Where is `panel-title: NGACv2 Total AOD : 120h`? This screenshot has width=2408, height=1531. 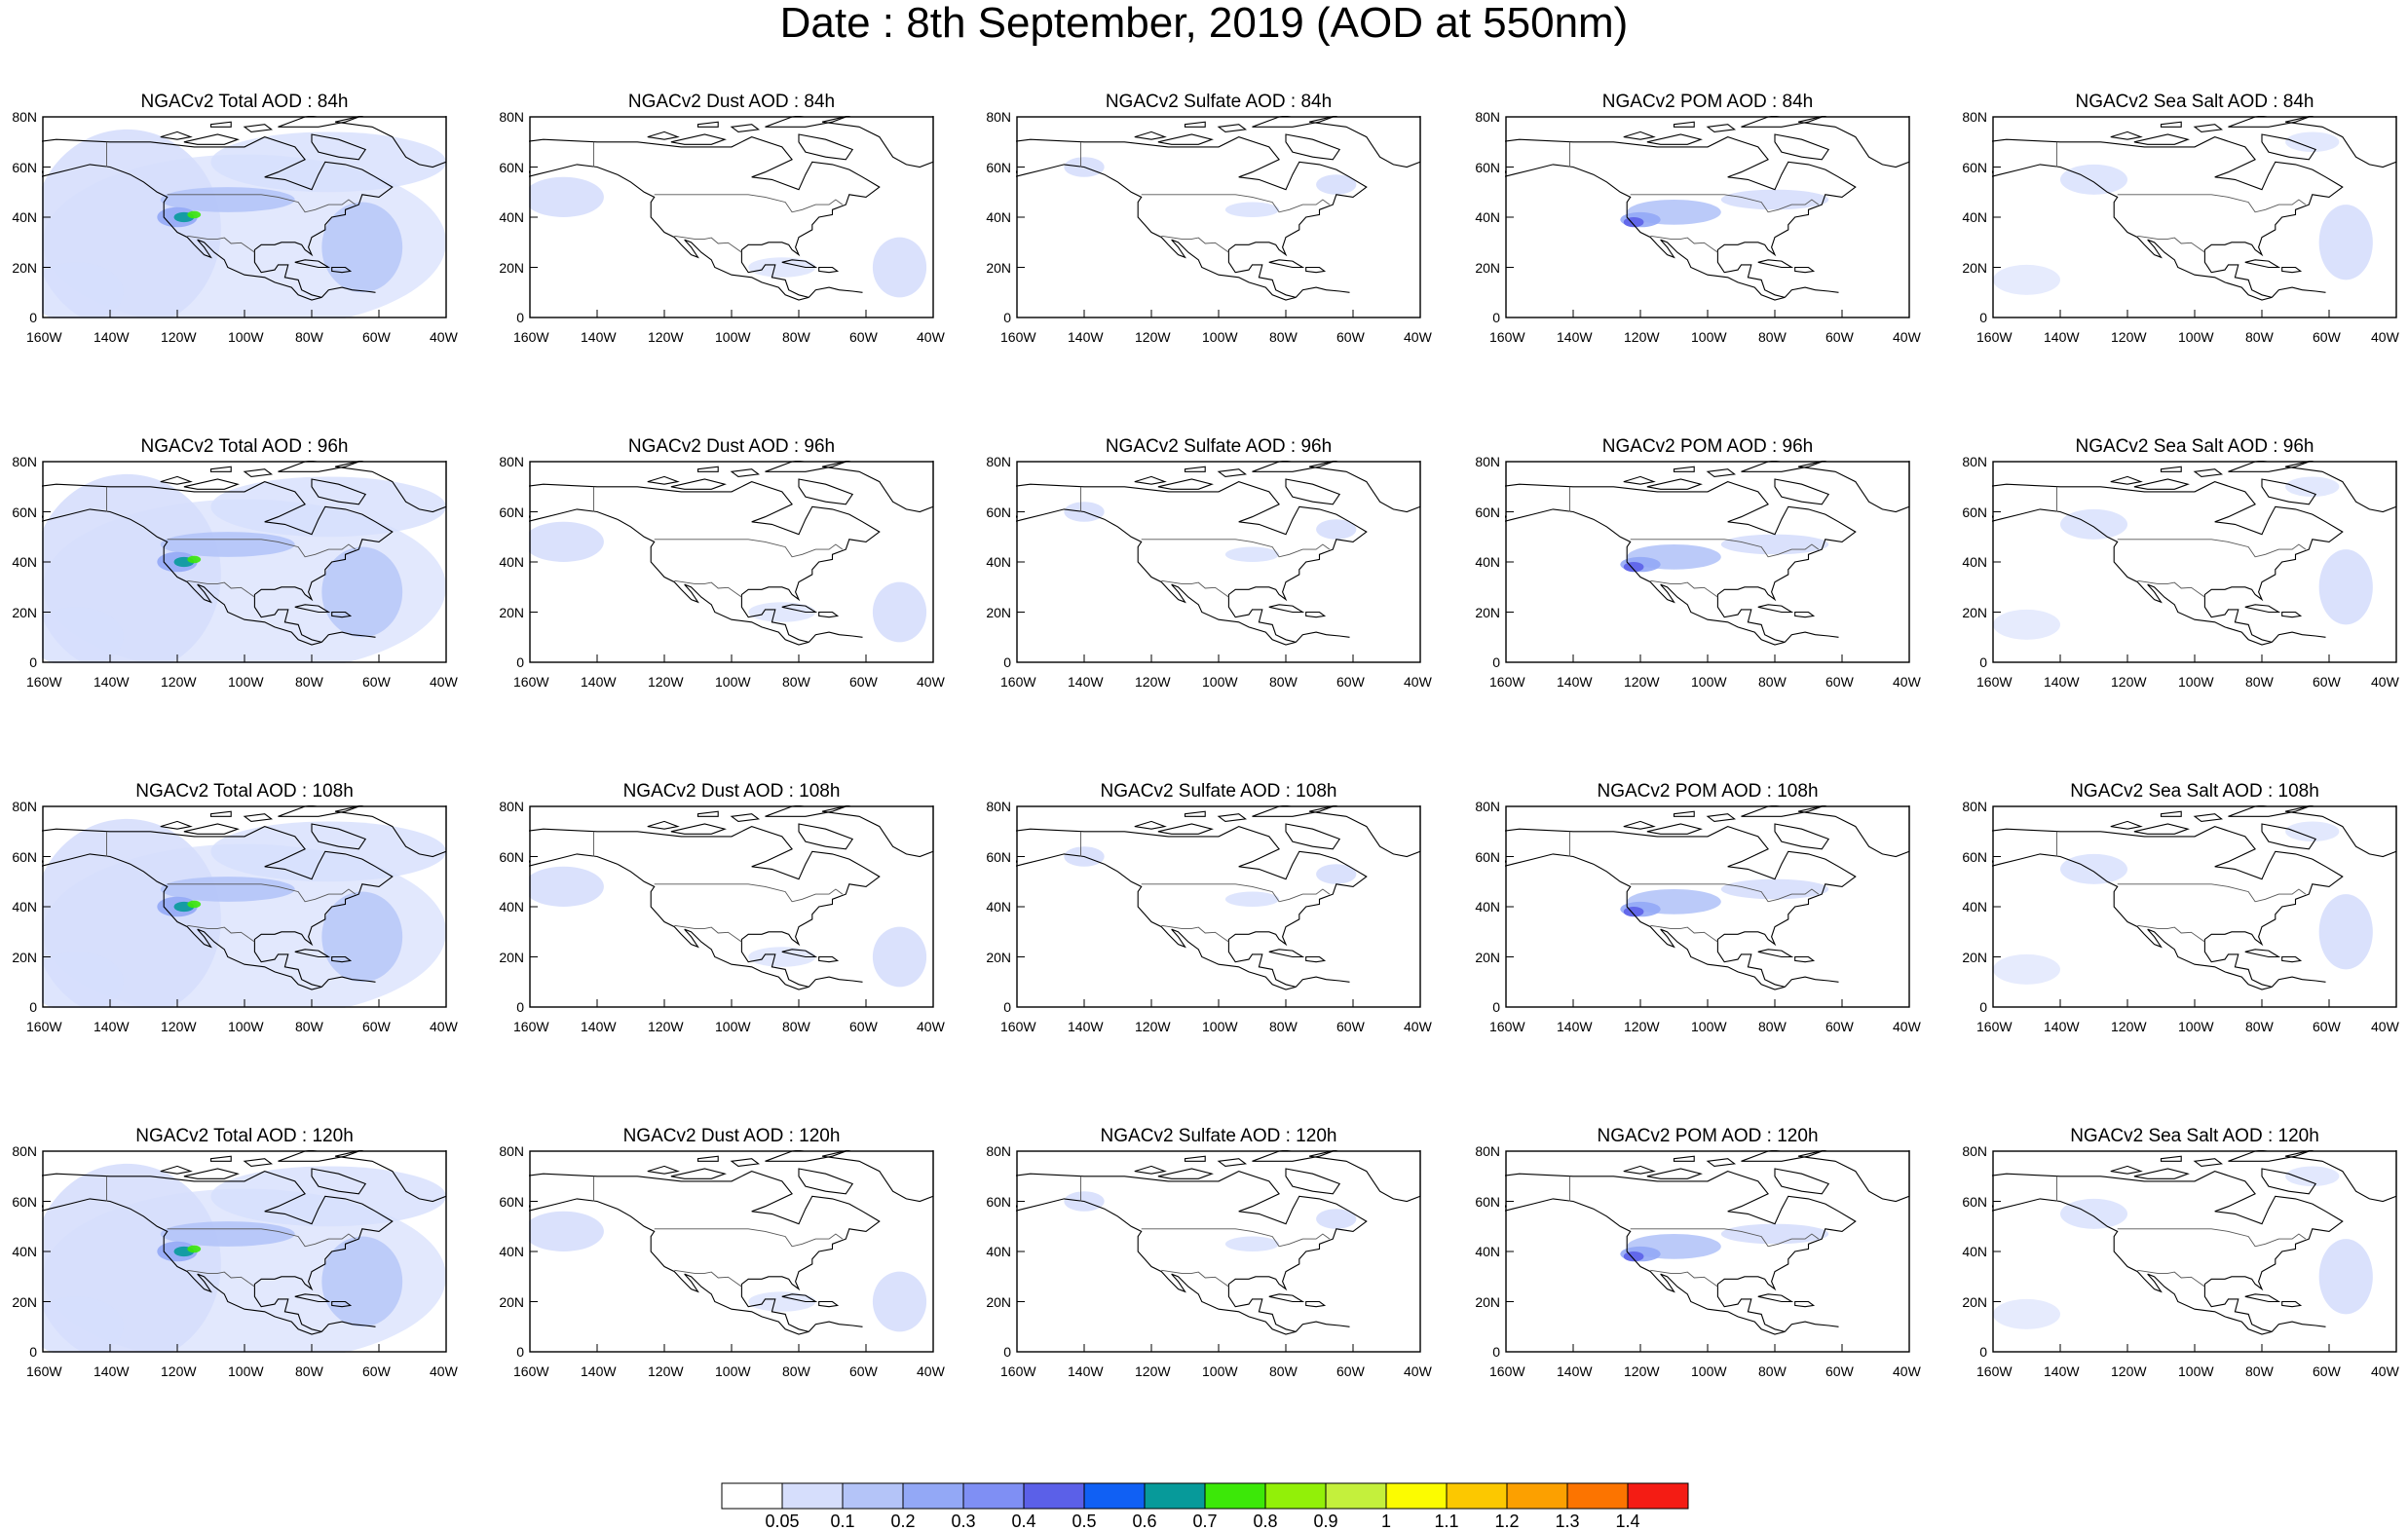 panel-title: NGACv2 Total AOD : 120h is located at coordinates (244, 1136).